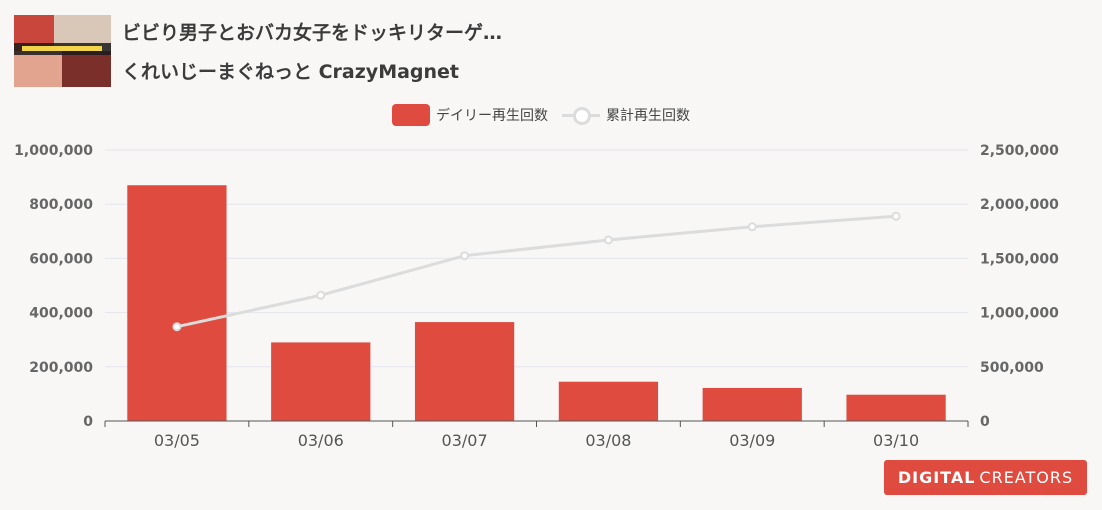 The image size is (1102, 510). What do you see at coordinates (752, 440) in the screenshot?
I see `x-tick-label: 03/09` at bounding box center [752, 440].